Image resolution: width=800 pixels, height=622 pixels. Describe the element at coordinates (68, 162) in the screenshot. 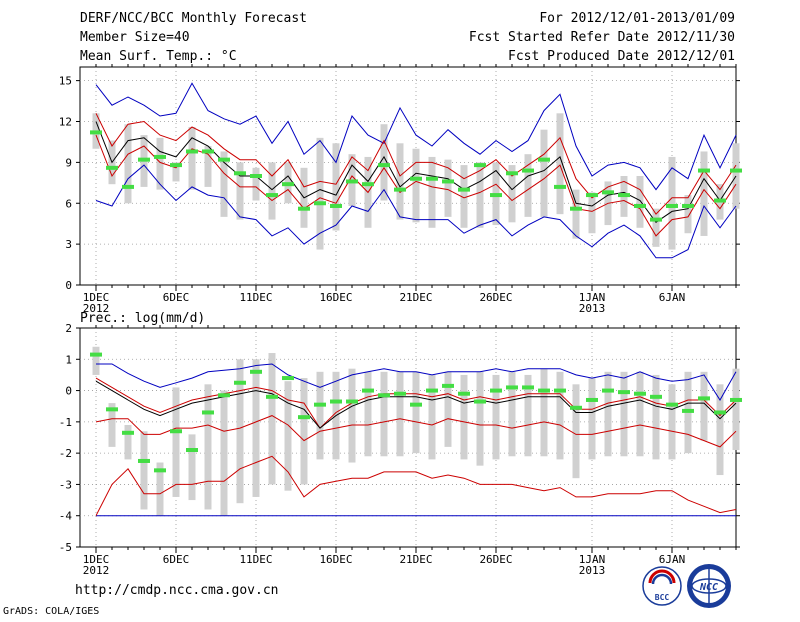

I see `y-tick-label: 9` at that location.